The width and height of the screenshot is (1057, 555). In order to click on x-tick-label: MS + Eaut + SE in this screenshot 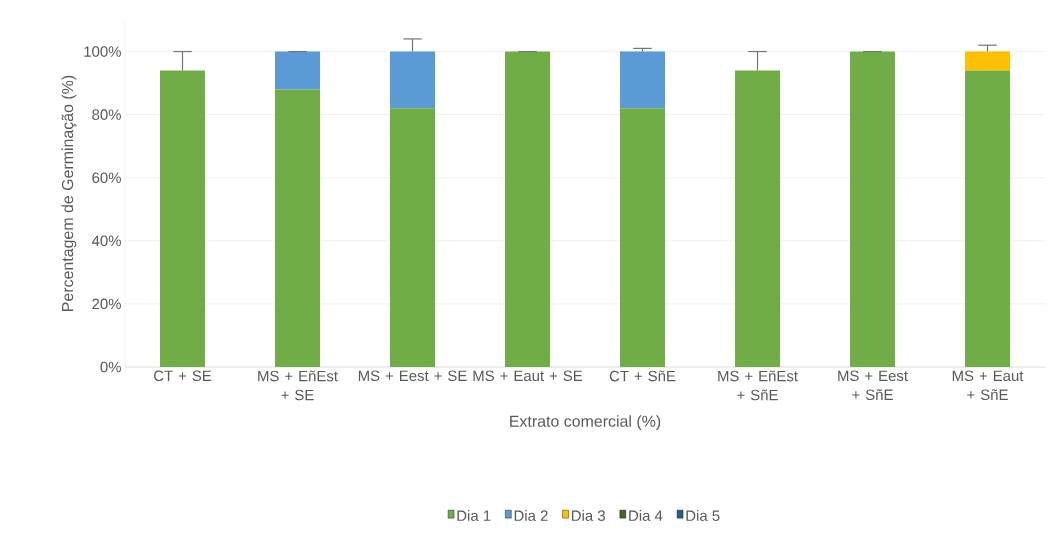, I will do `click(528, 376)`.